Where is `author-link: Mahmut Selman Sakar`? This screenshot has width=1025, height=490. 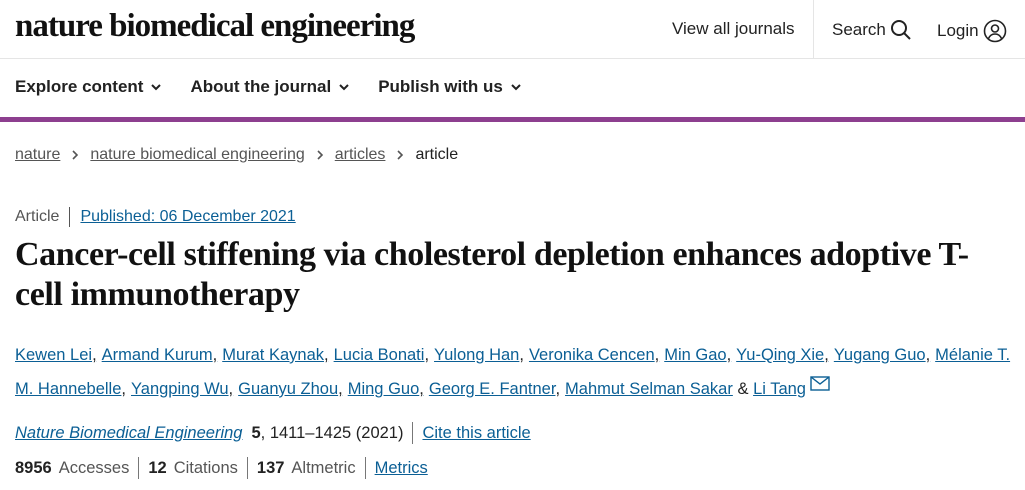 author-link: Mahmut Selman Sakar is located at coordinates (649, 389).